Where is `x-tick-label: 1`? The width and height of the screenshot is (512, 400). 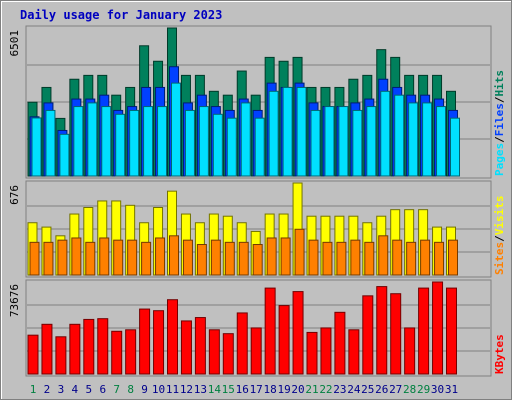 x-tick-label: 1 is located at coordinates (33, 389).